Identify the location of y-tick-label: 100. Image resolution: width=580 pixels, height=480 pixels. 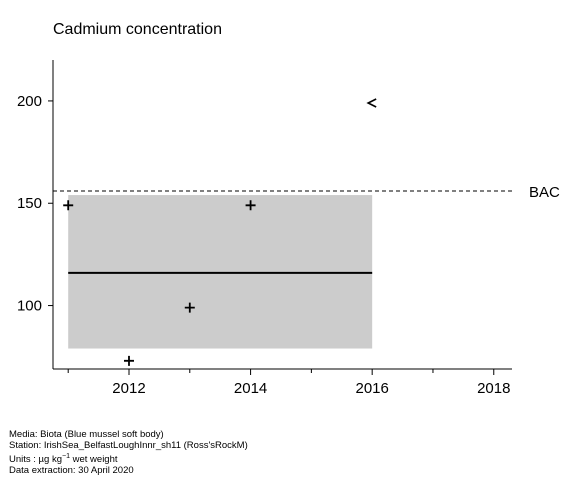
(29, 306).